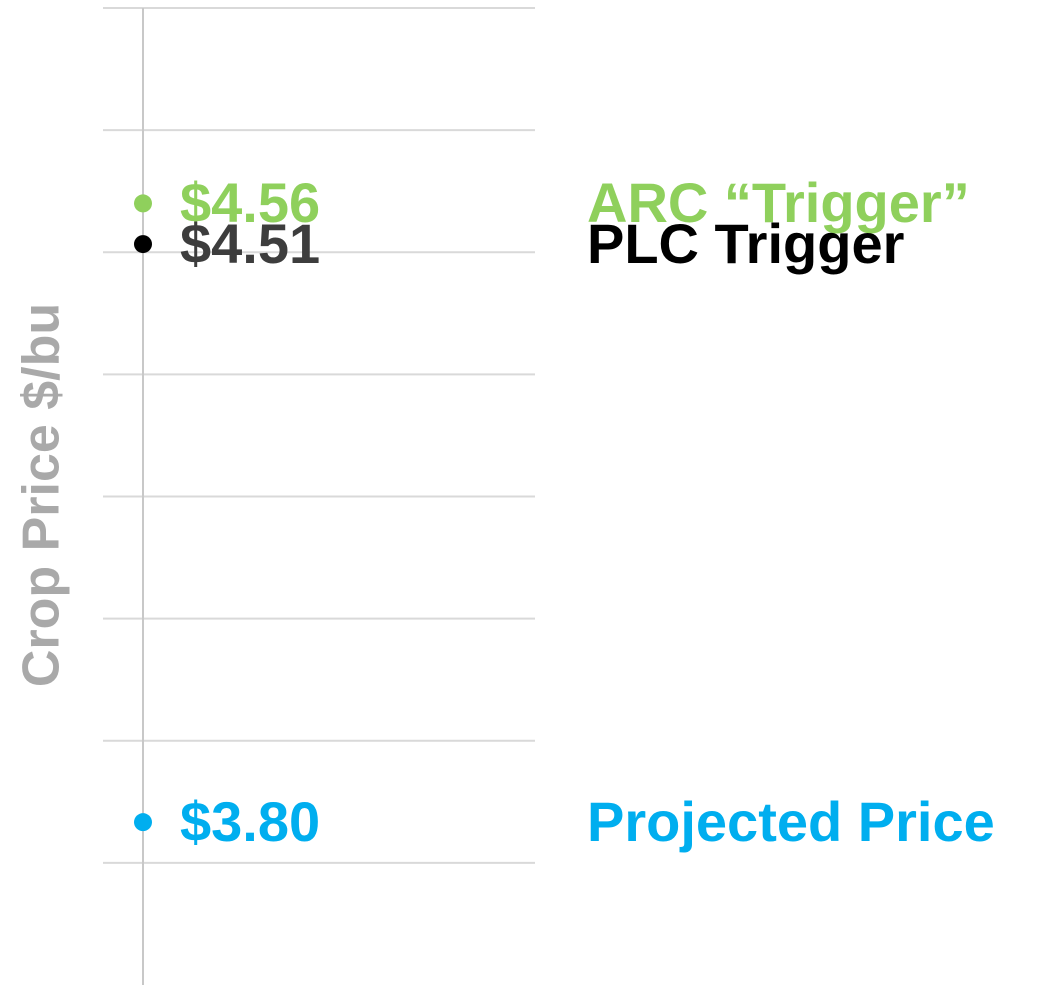 The image size is (1058, 985). Describe the element at coordinates (250, 202) in the screenshot. I see `value-label: $4.56` at that location.